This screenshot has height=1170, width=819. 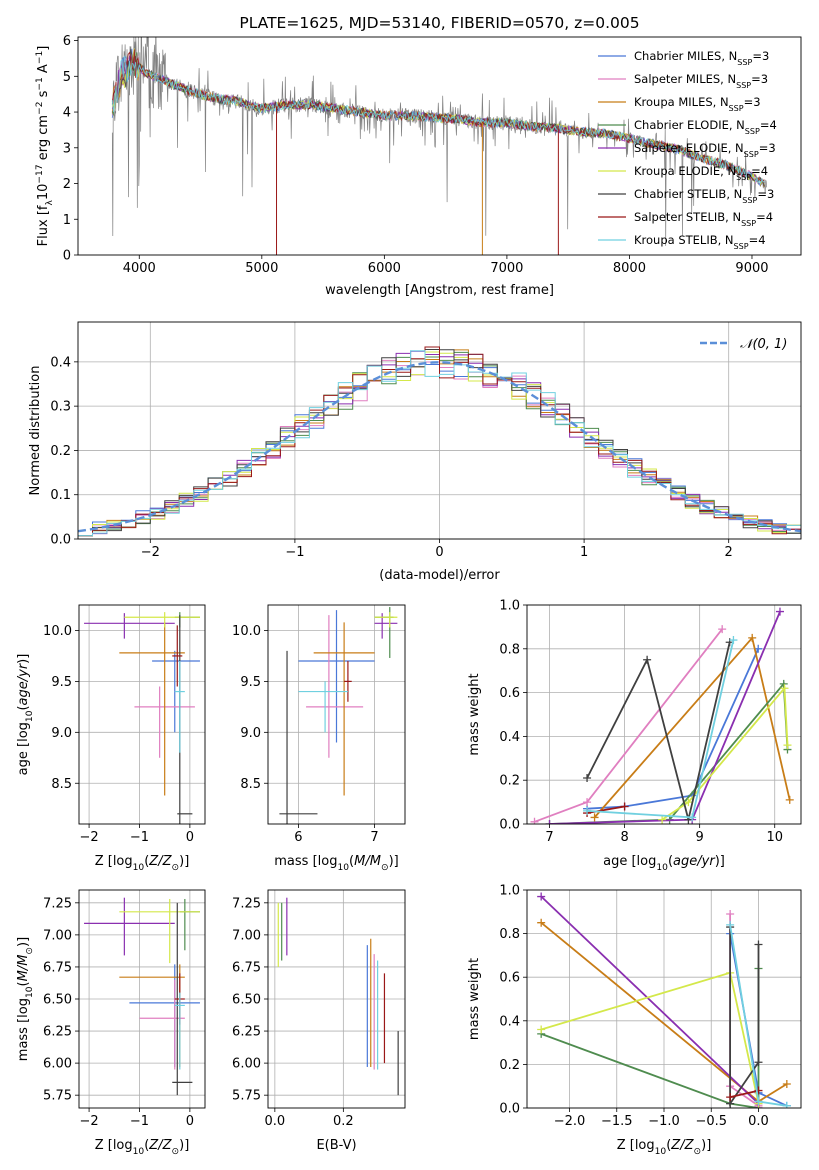 I want to click on y-tick-label: 6.00, so click(x=57, y=1064).